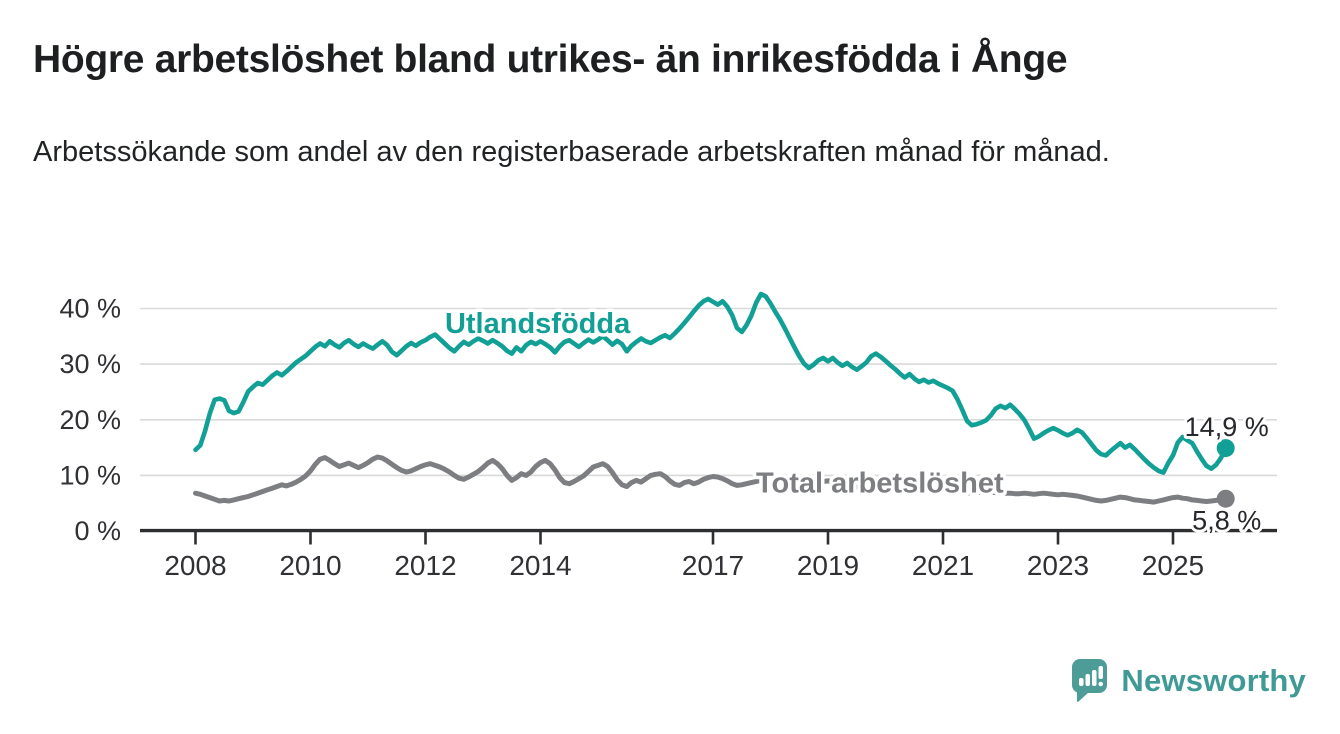  What do you see at coordinates (943, 565) in the screenshot?
I see `x-axis-label: 2021` at bounding box center [943, 565].